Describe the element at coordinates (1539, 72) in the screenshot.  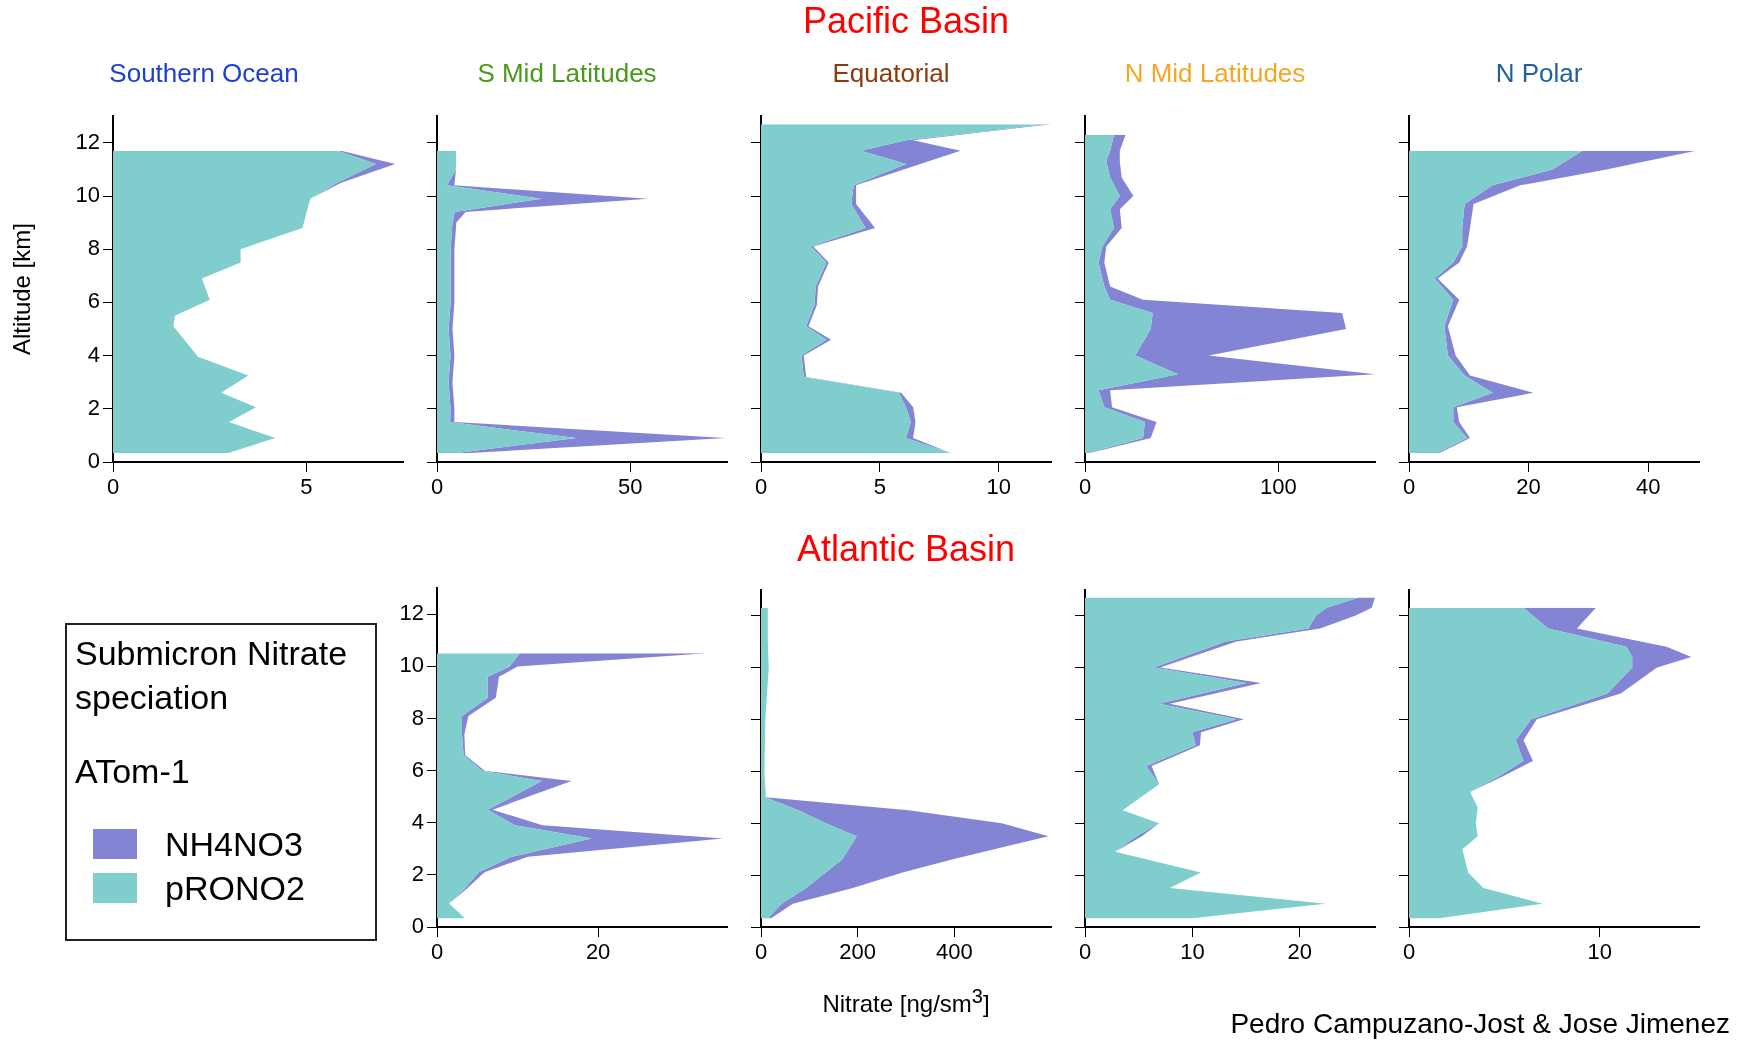
I see `chart-title: N Polar` at that location.